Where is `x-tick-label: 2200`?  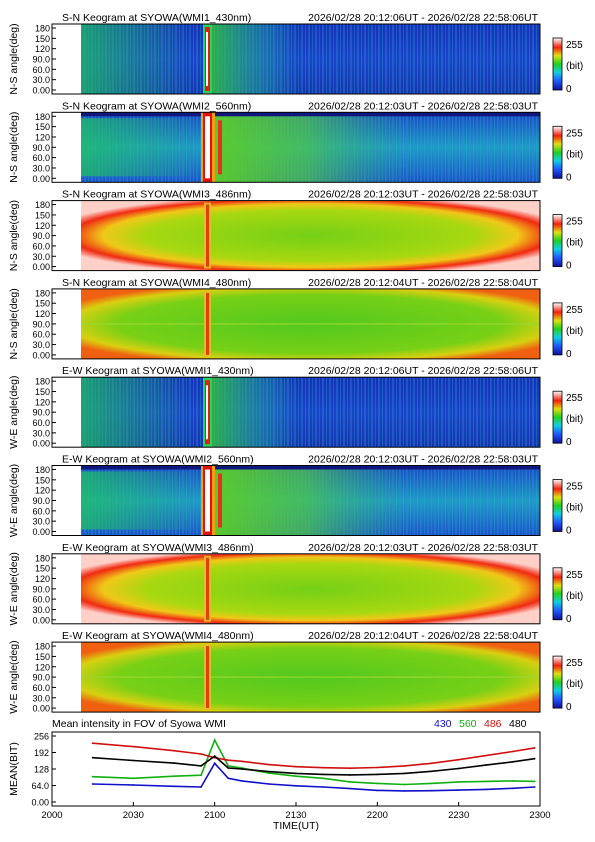
x-tick-label: 2200 is located at coordinates (377, 815).